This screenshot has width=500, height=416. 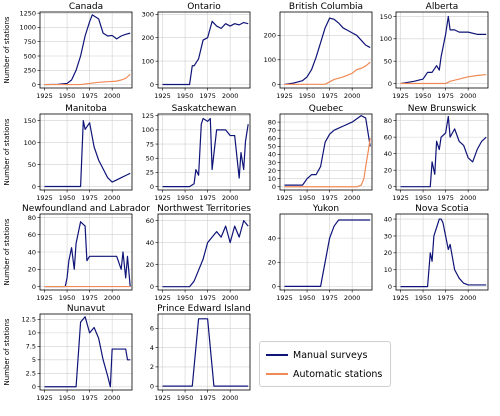 What do you see at coordinates (388, 121) in the screenshot?
I see `y-tick-label: 80` at bounding box center [388, 121].